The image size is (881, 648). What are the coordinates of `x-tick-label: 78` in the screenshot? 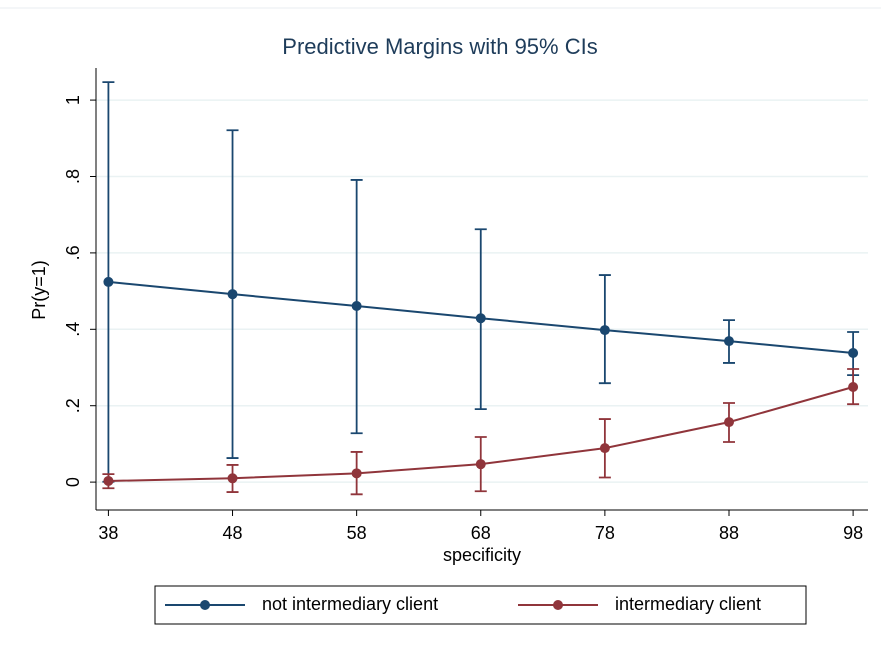 It's located at (605, 533).